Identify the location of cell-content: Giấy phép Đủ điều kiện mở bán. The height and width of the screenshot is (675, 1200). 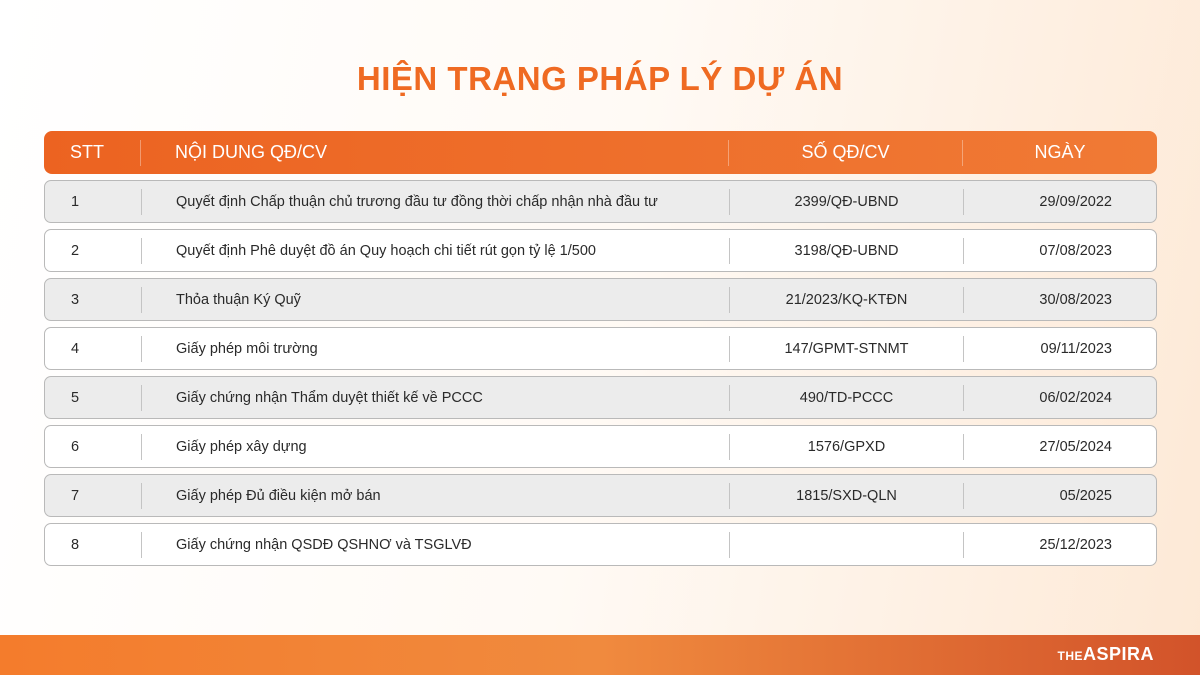
(278, 495).